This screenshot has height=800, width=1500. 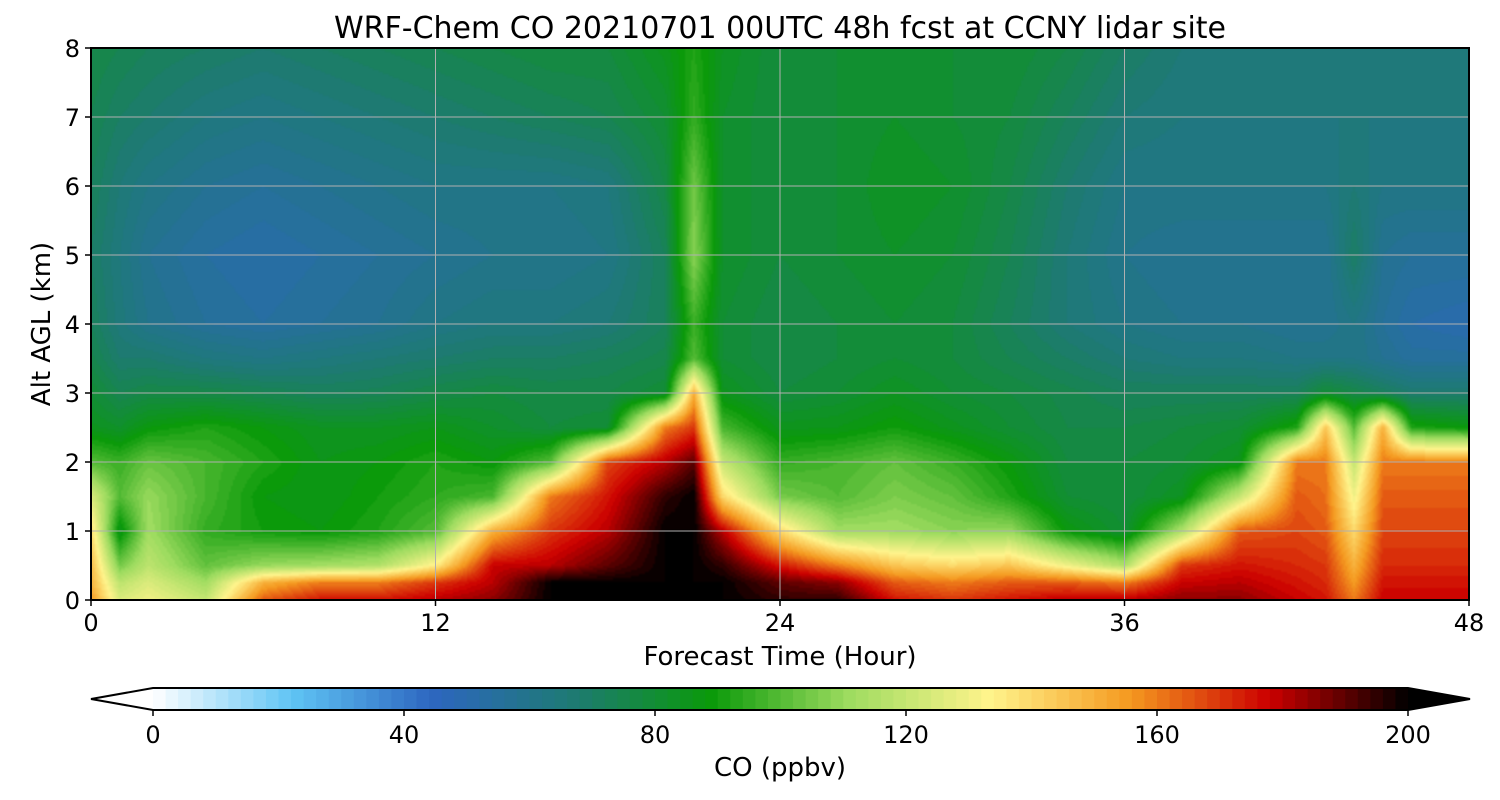 I want to click on colorbar-extend-min, so click(x=122, y=699).